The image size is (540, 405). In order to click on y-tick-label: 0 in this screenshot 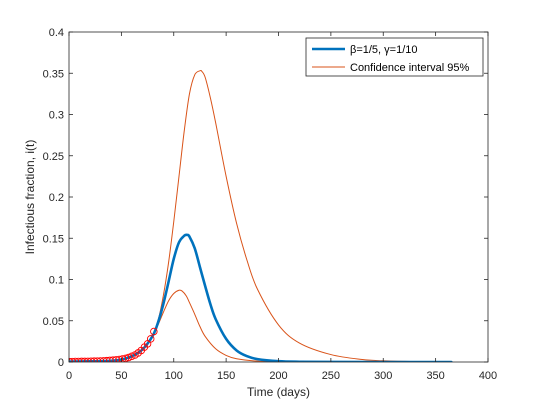, I will do `click(61, 363)`.